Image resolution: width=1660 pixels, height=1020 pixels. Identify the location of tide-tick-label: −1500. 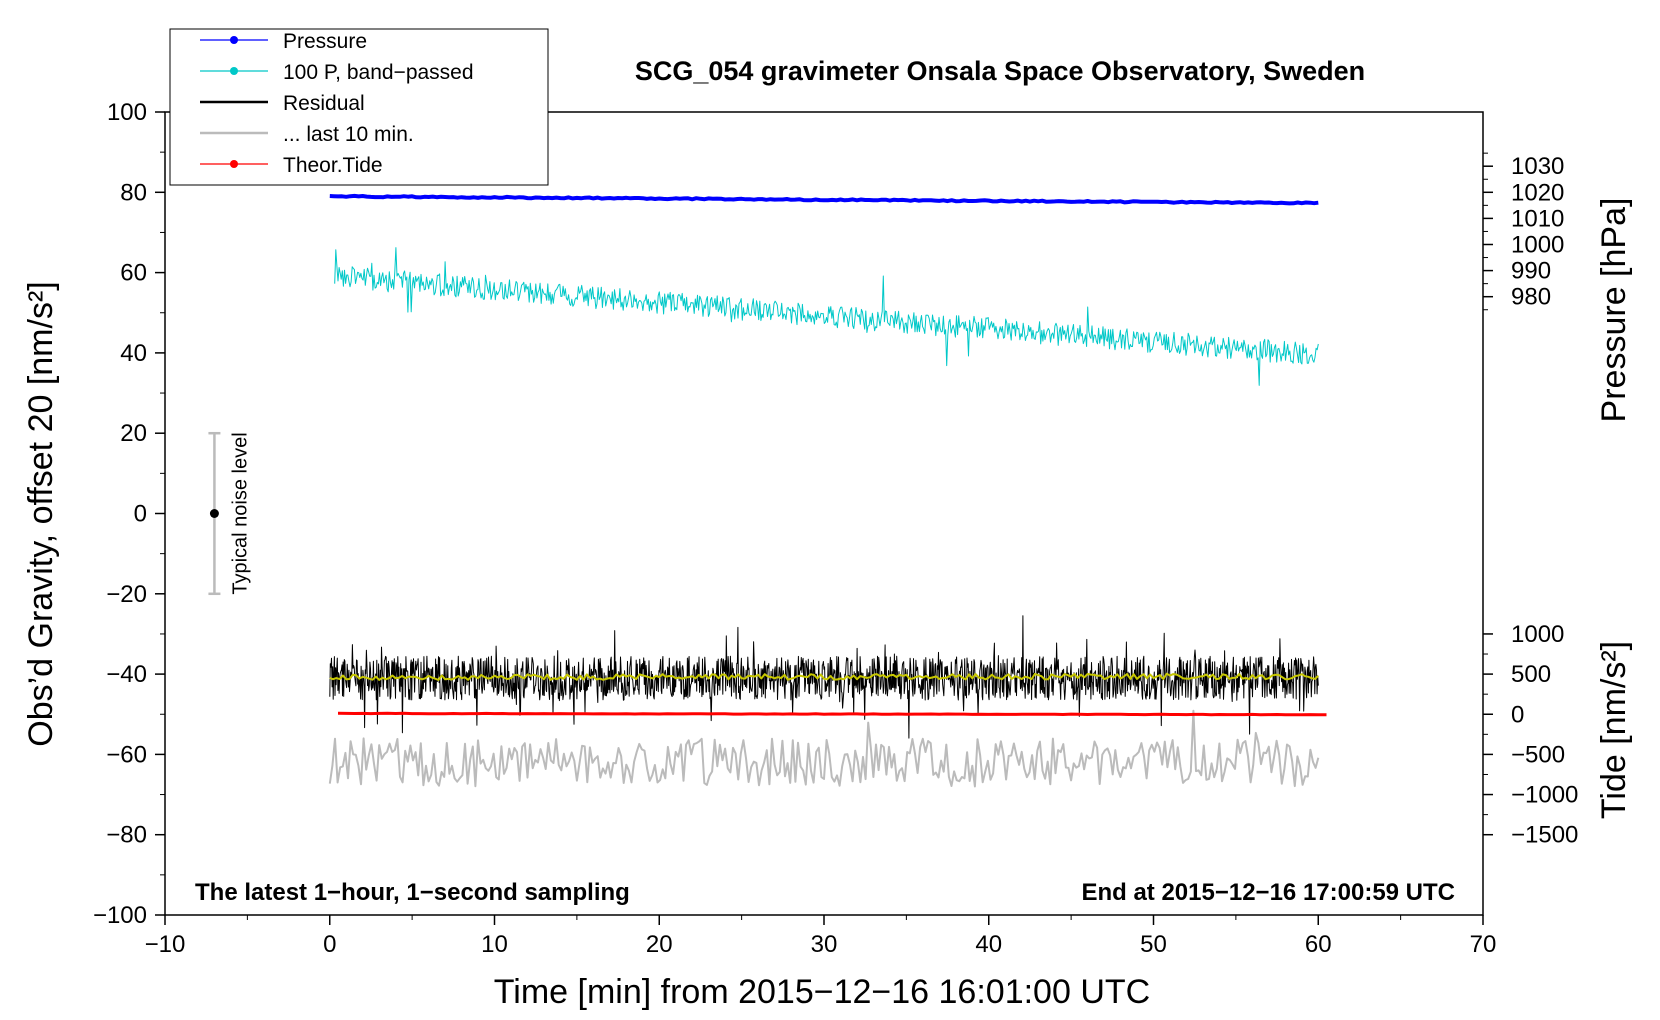
(1544, 835).